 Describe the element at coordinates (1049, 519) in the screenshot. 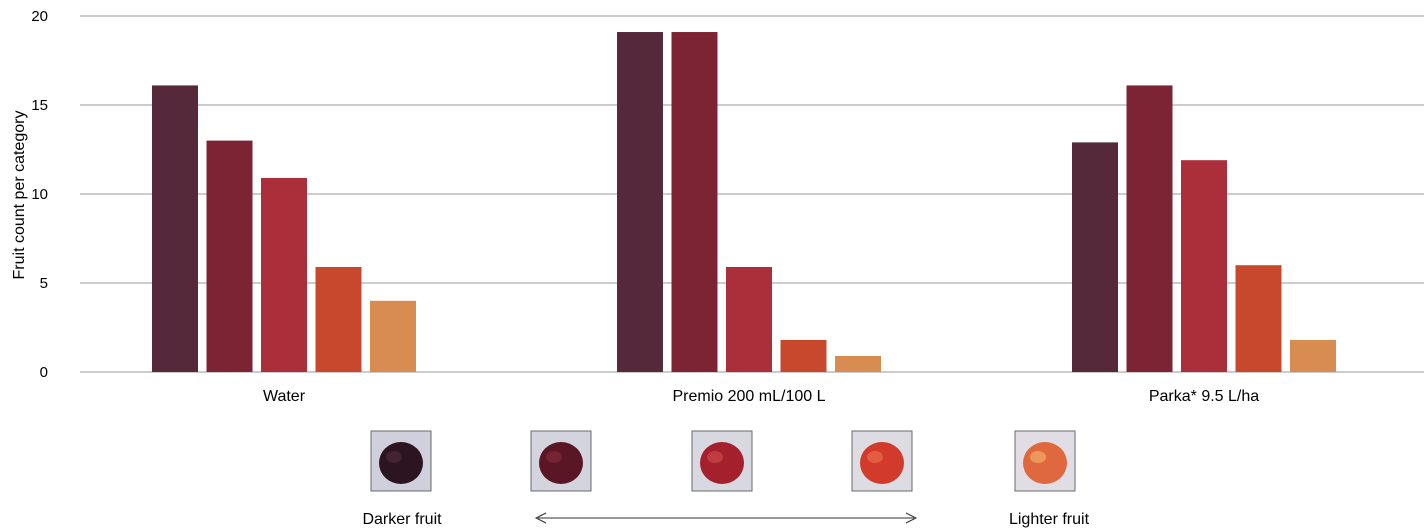

I see `legend-right-label: Lighter fruit` at that location.